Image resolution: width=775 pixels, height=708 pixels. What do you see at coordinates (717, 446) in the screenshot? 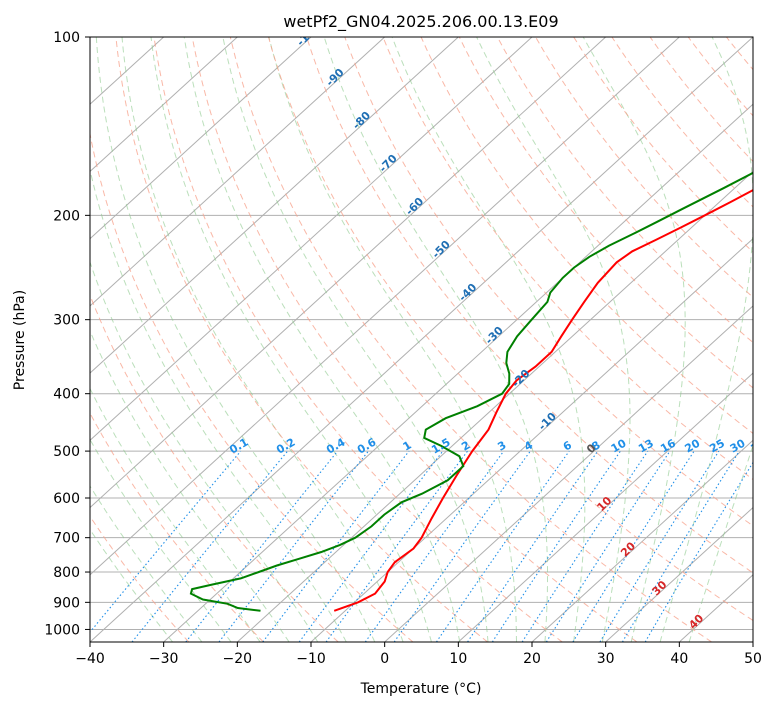
I see `mixing-ratio-label: 25` at bounding box center [717, 446].